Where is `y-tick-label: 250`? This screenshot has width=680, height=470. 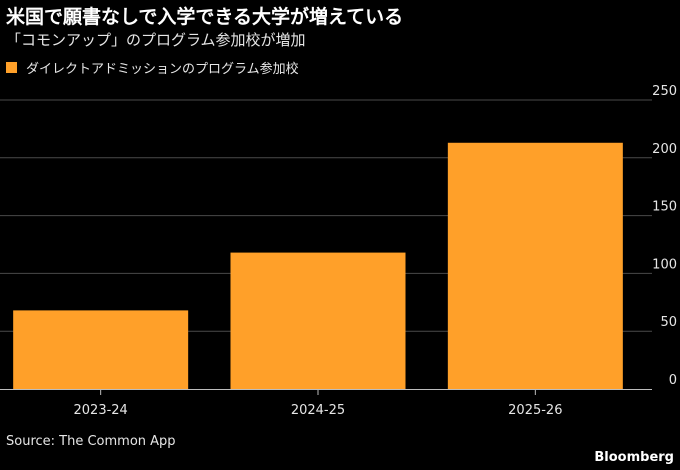 y-tick-label: 250 is located at coordinates (664, 91).